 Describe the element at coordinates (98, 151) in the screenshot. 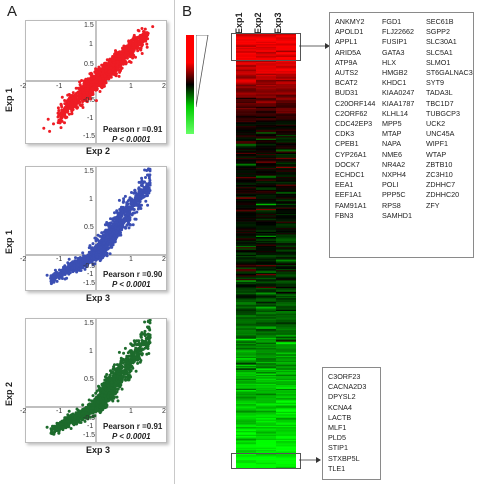

I see `scatter-1-x-title: Exp 2` at that location.